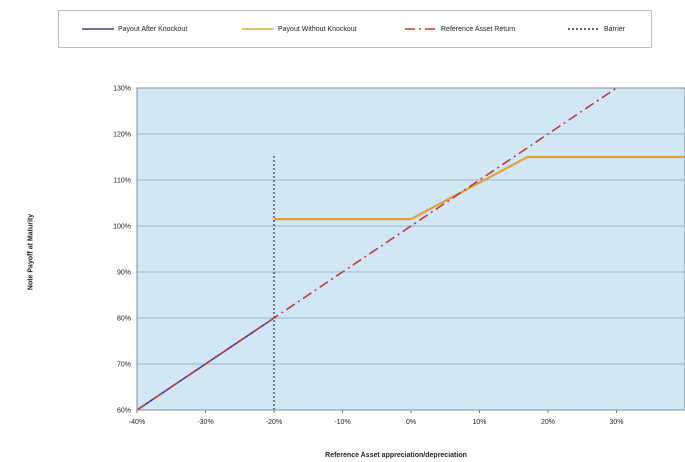 This screenshot has width=685, height=462. What do you see at coordinates (124, 365) in the screenshot?
I see `y-tick-label: 70%` at bounding box center [124, 365].